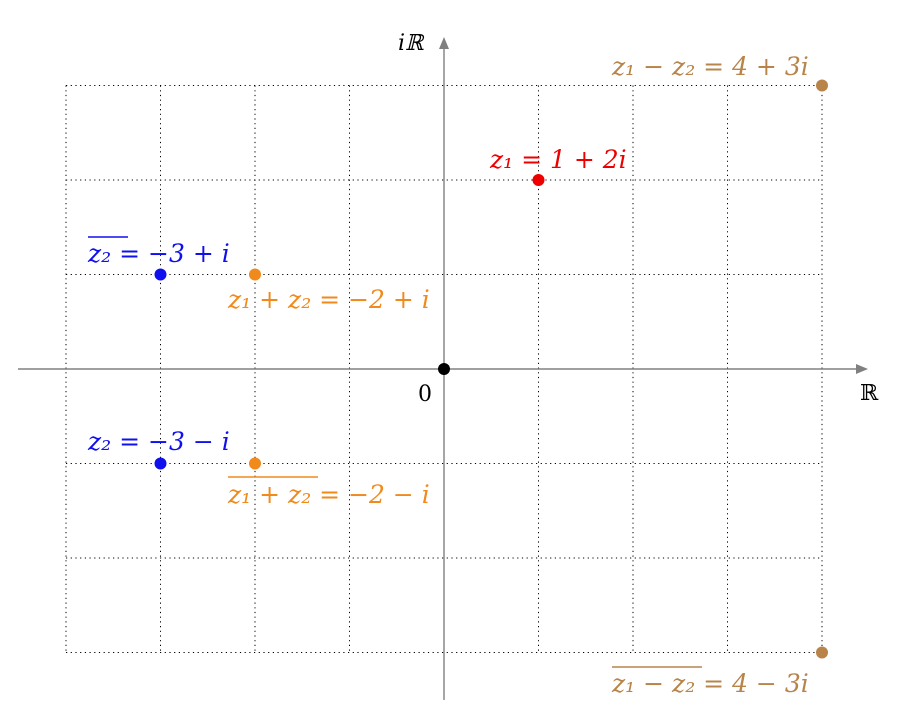 This screenshot has height=721, width=908. Describe the element at coordinates (411, 43) in the screenshot. I see `imaginary-axis-label: iℝ` at that location.